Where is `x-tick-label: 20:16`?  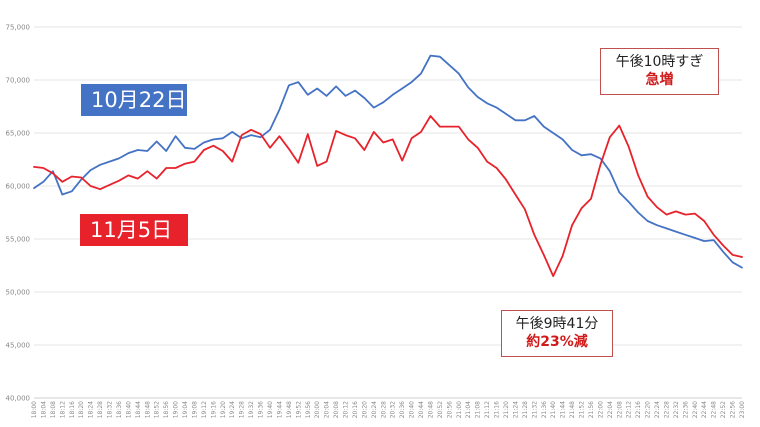
x-tick-label: 20:16 is located at coordinates (355, 409).